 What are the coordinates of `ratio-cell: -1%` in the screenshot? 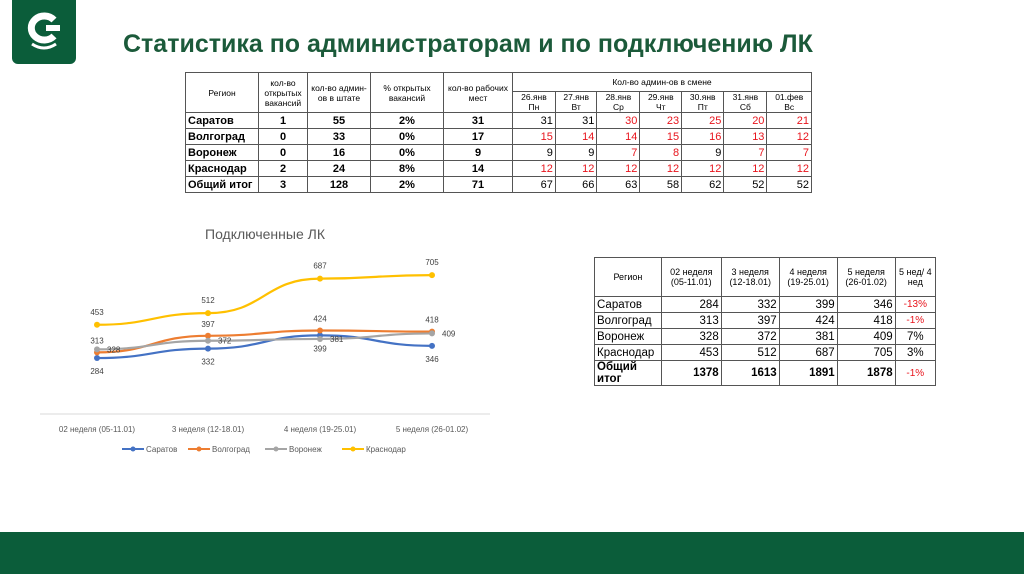 It's located at (915, 373).